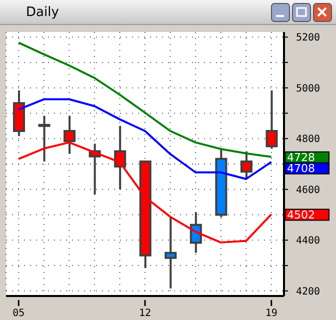  Describe the element at coordinates (301, 168) in the screenshot. I see `data-label: 4708` at that location.